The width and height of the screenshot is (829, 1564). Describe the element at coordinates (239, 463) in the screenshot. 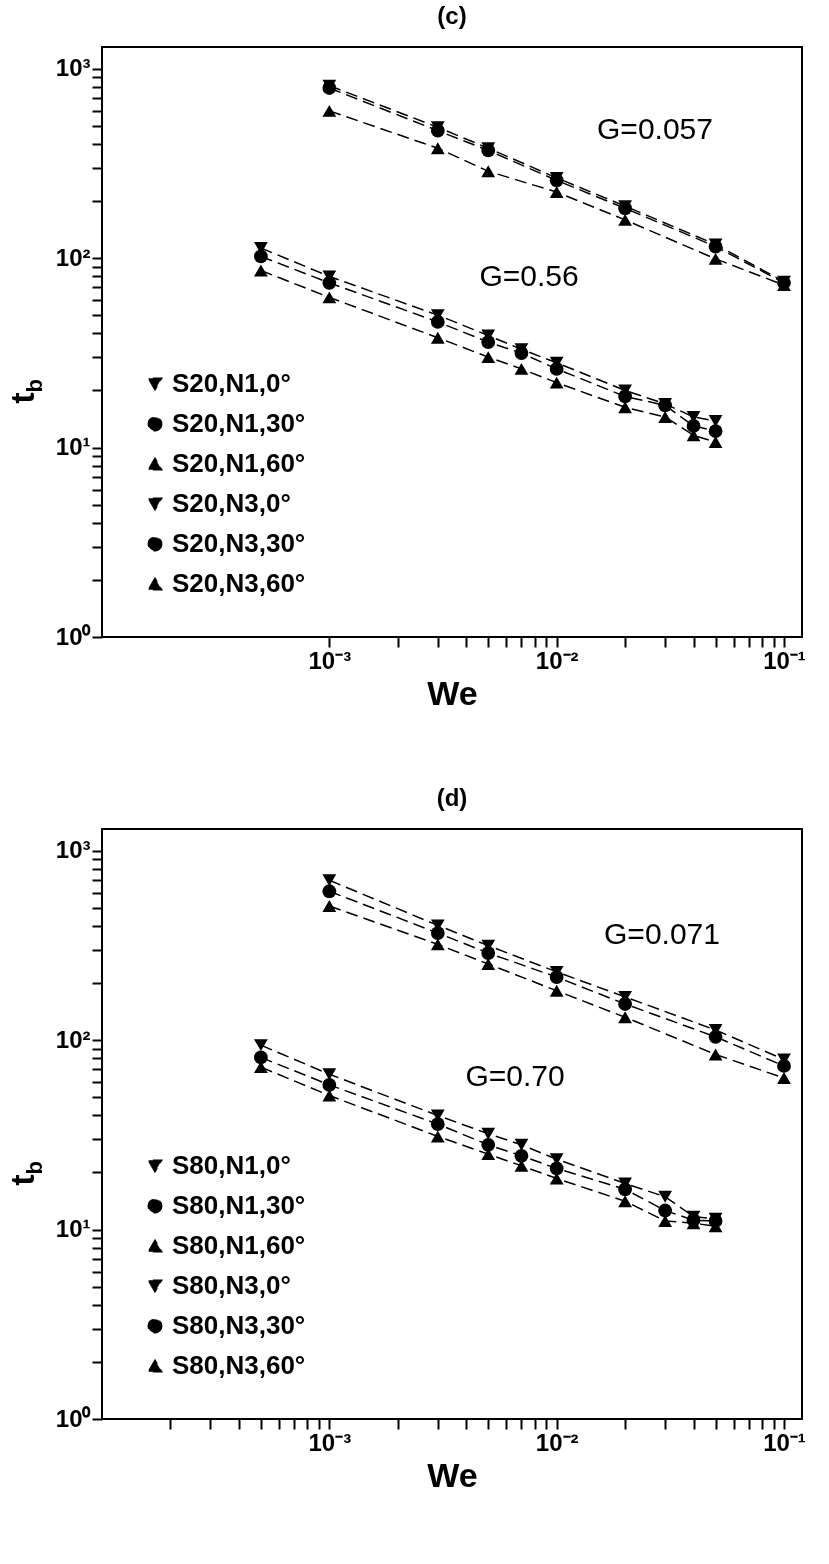

I see `legend-label: S20,N1,60°` at that location.